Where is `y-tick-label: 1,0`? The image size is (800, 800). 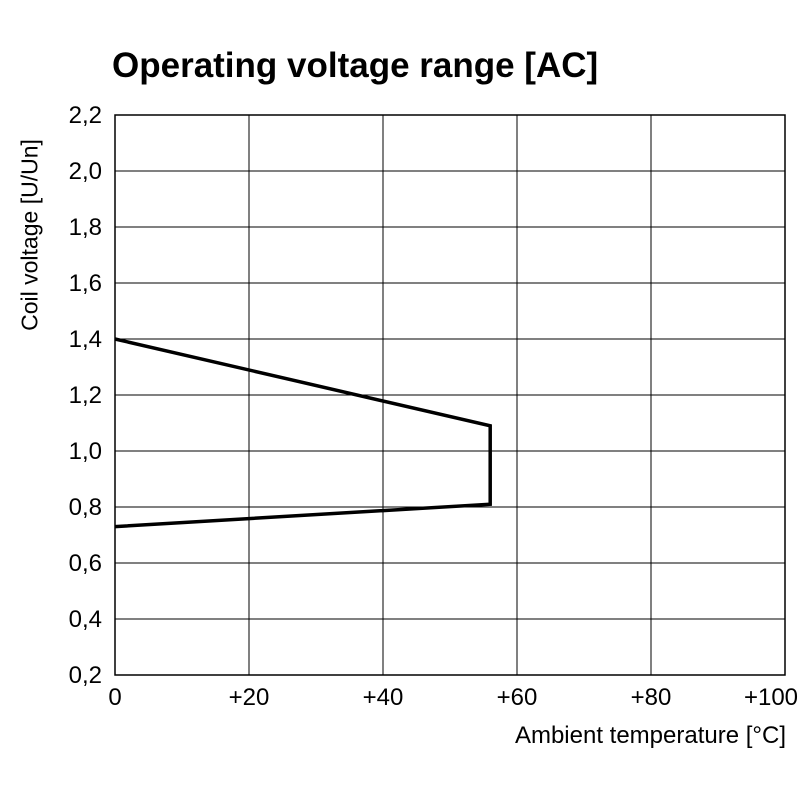 y-tick-label: 1,0 is located at coordinates (85, 451).